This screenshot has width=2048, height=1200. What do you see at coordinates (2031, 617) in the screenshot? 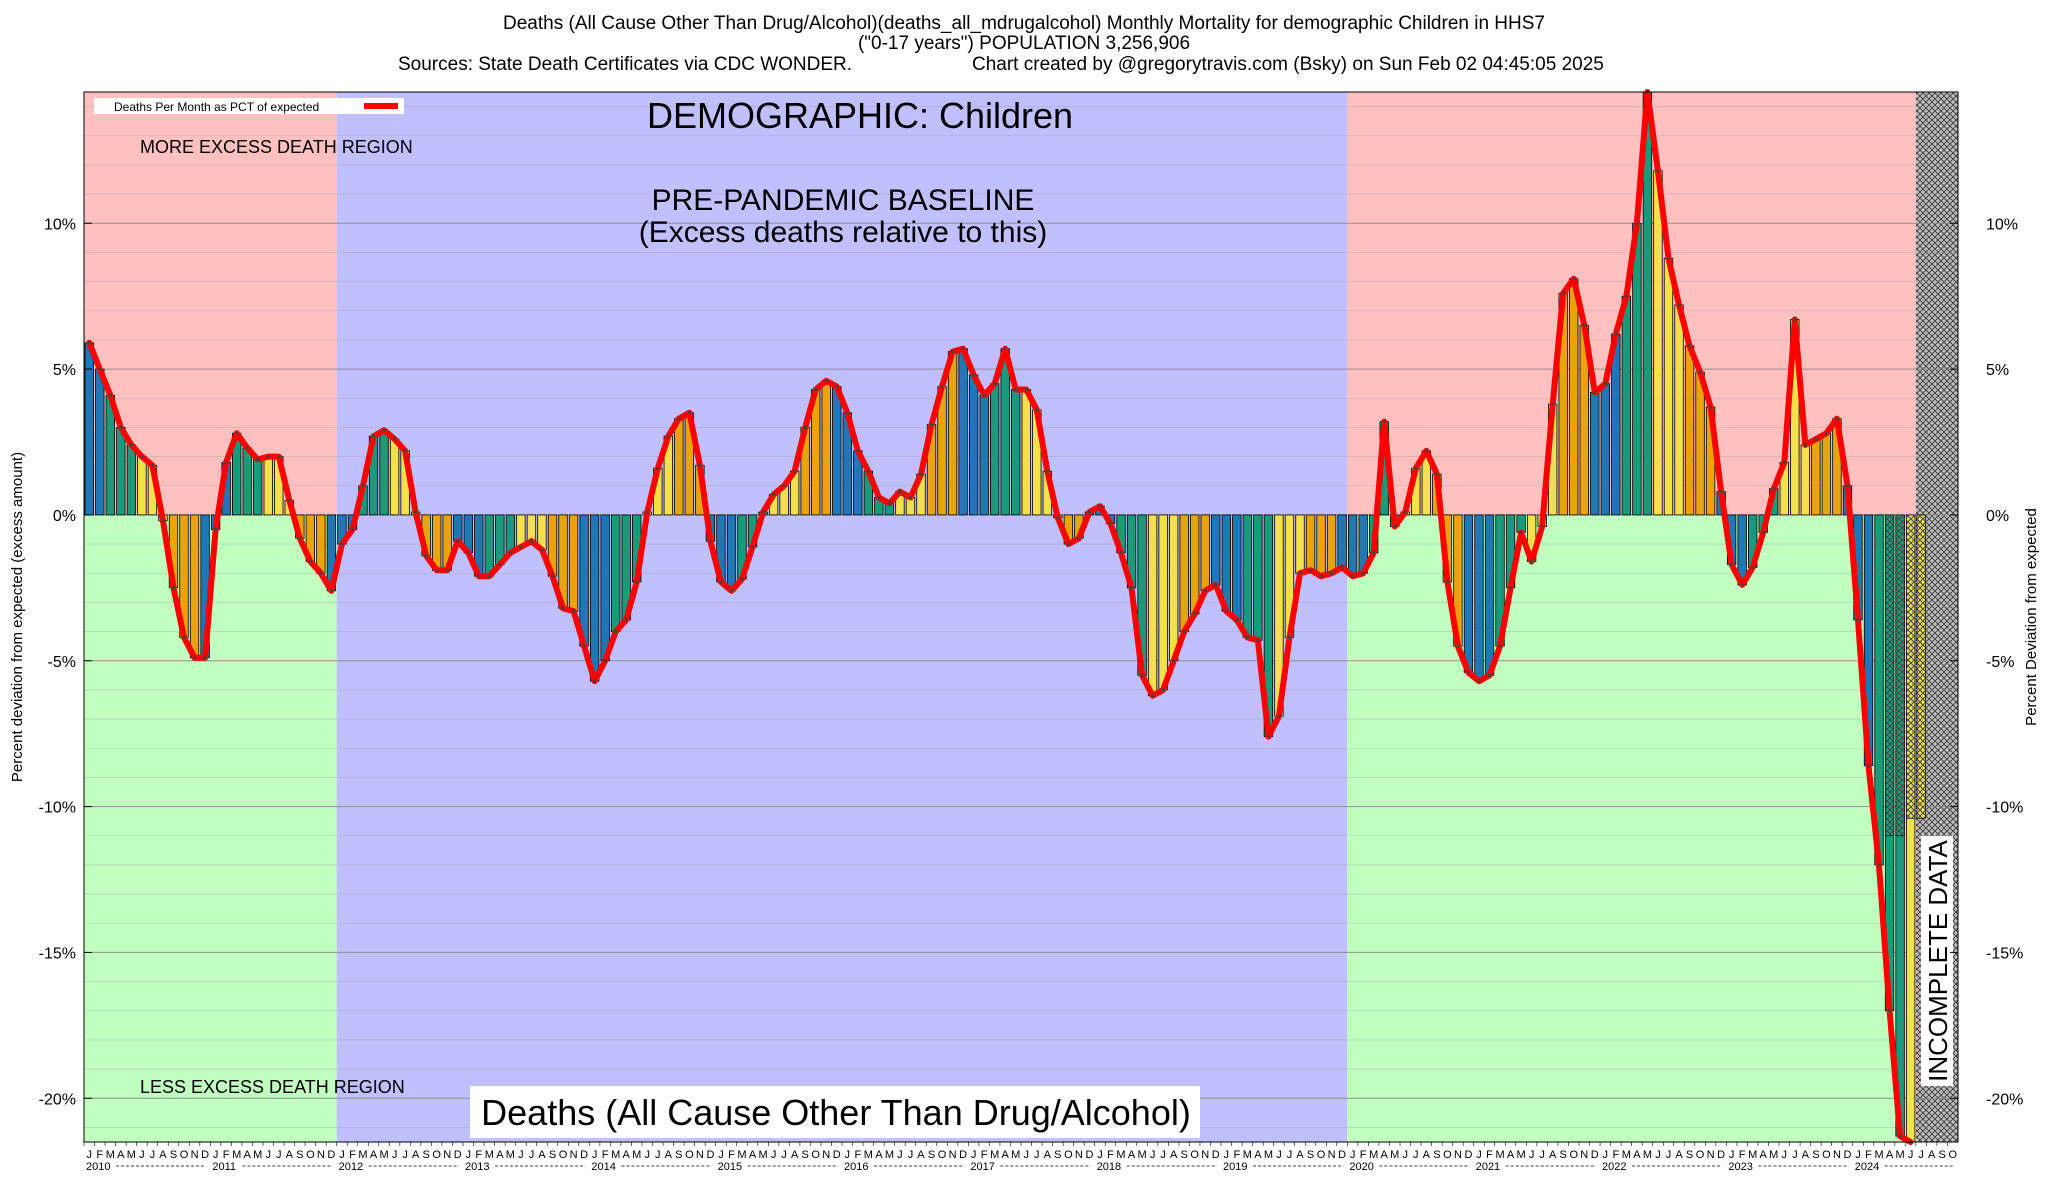
I see `y-axis-label-right: Percent Deviation from expected` at bounding box center [2031, 617].